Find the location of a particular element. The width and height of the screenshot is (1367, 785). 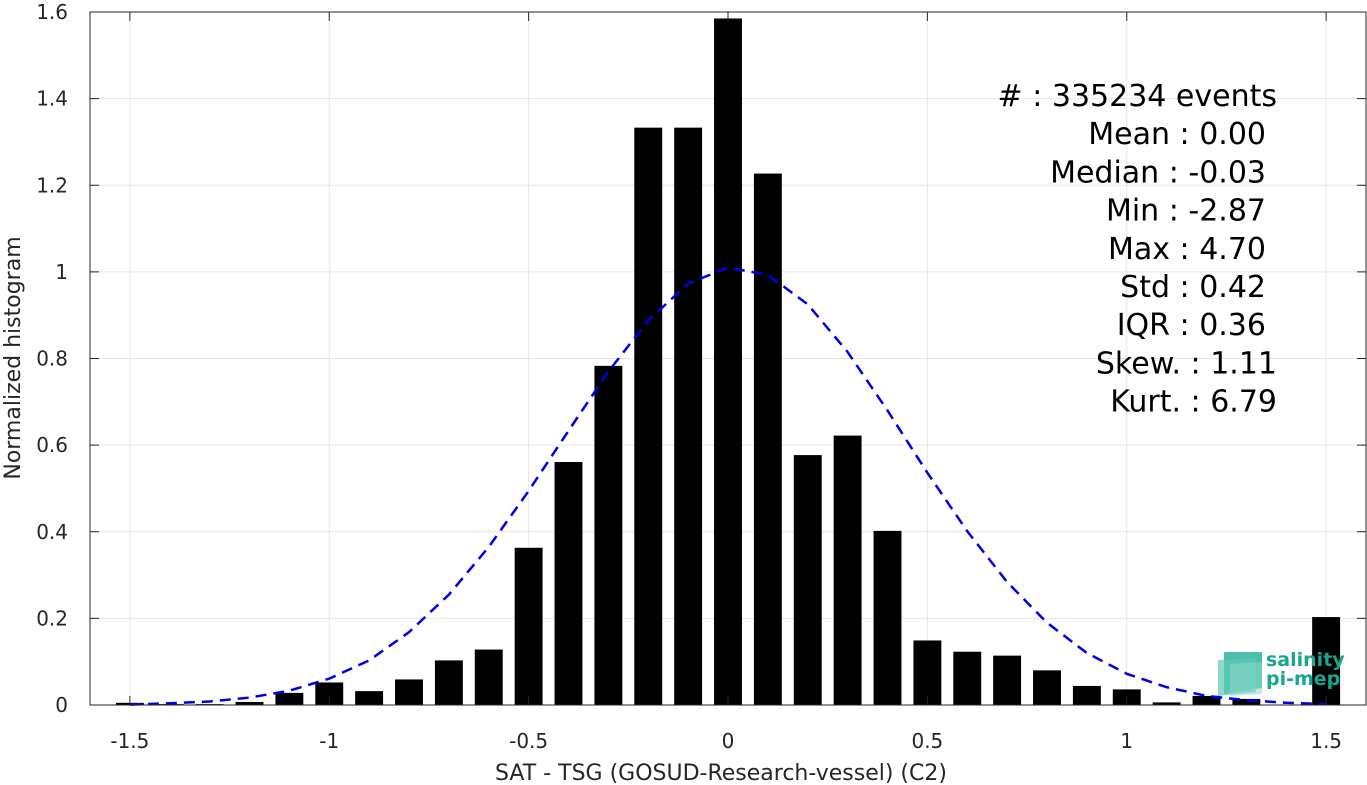

y-axis-title: Normalized histogram is located at coordinates (13, 357).